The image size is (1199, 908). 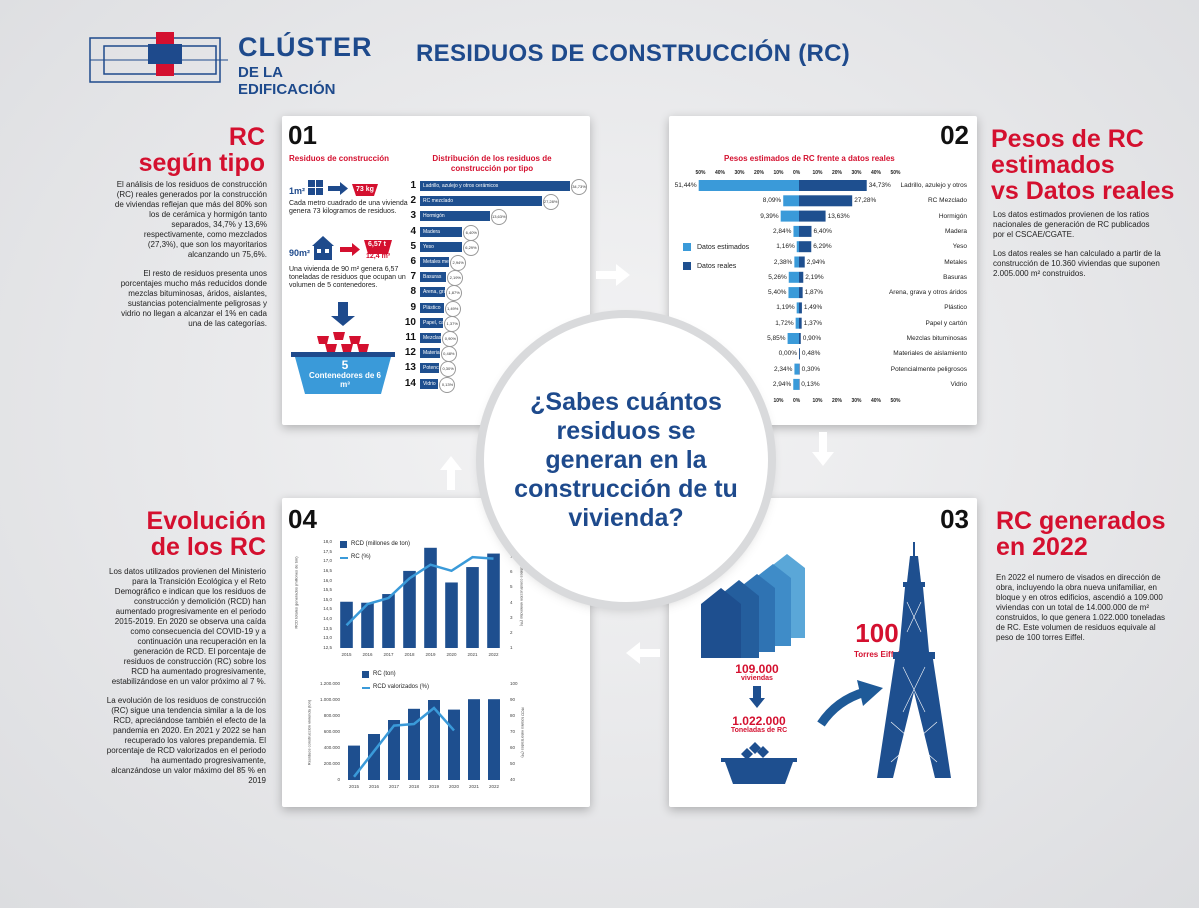 I want to click on dist-row-pct: 0,48%, so click(x=448, y=354).